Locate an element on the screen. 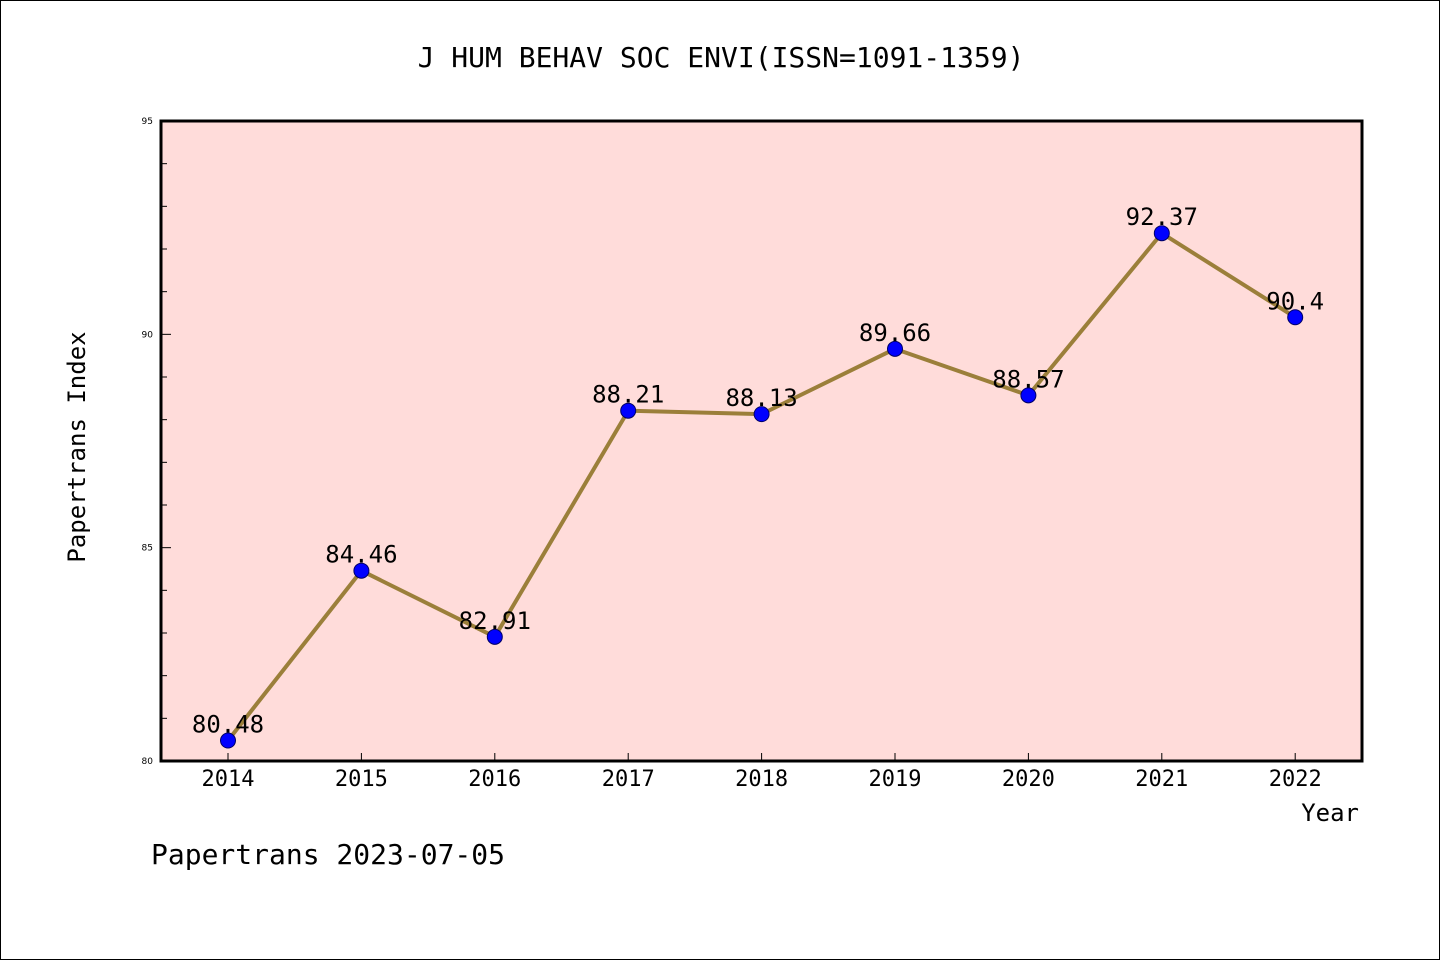  data-label: 80.48 is located at coordinates (228, 725).